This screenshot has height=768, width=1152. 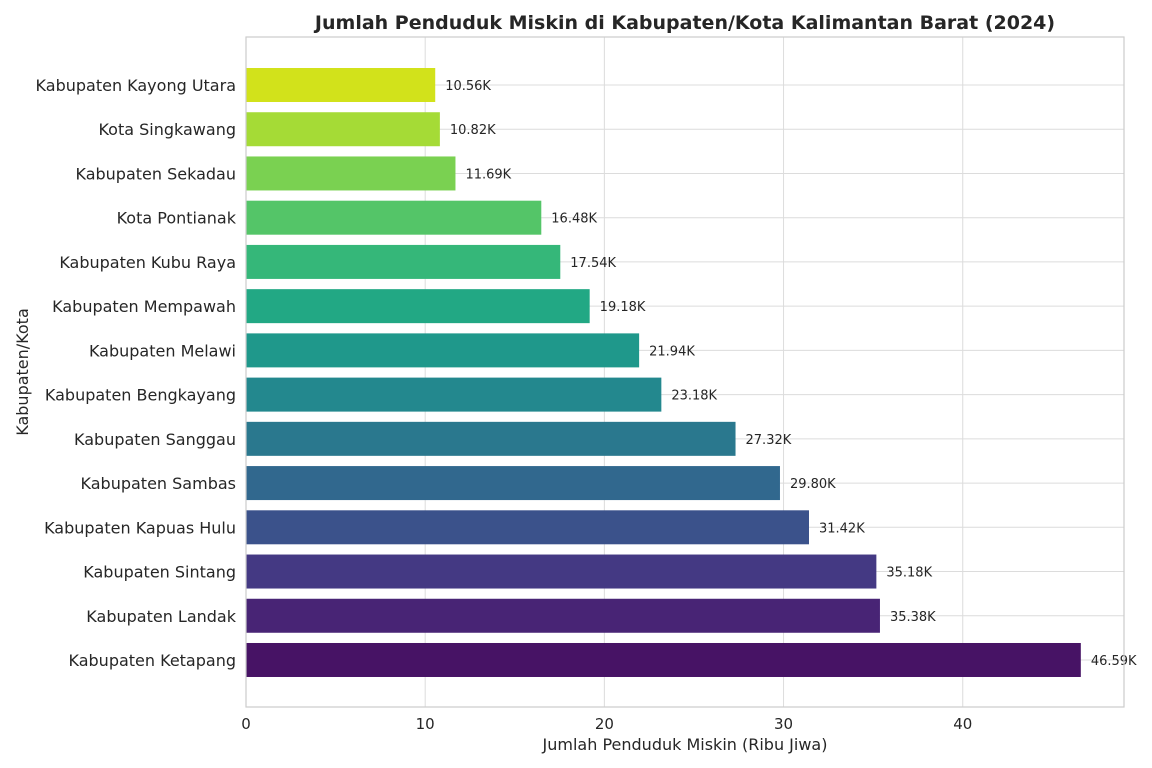 I want to click on data-label: 21.94K, so click(x=672, y=351).